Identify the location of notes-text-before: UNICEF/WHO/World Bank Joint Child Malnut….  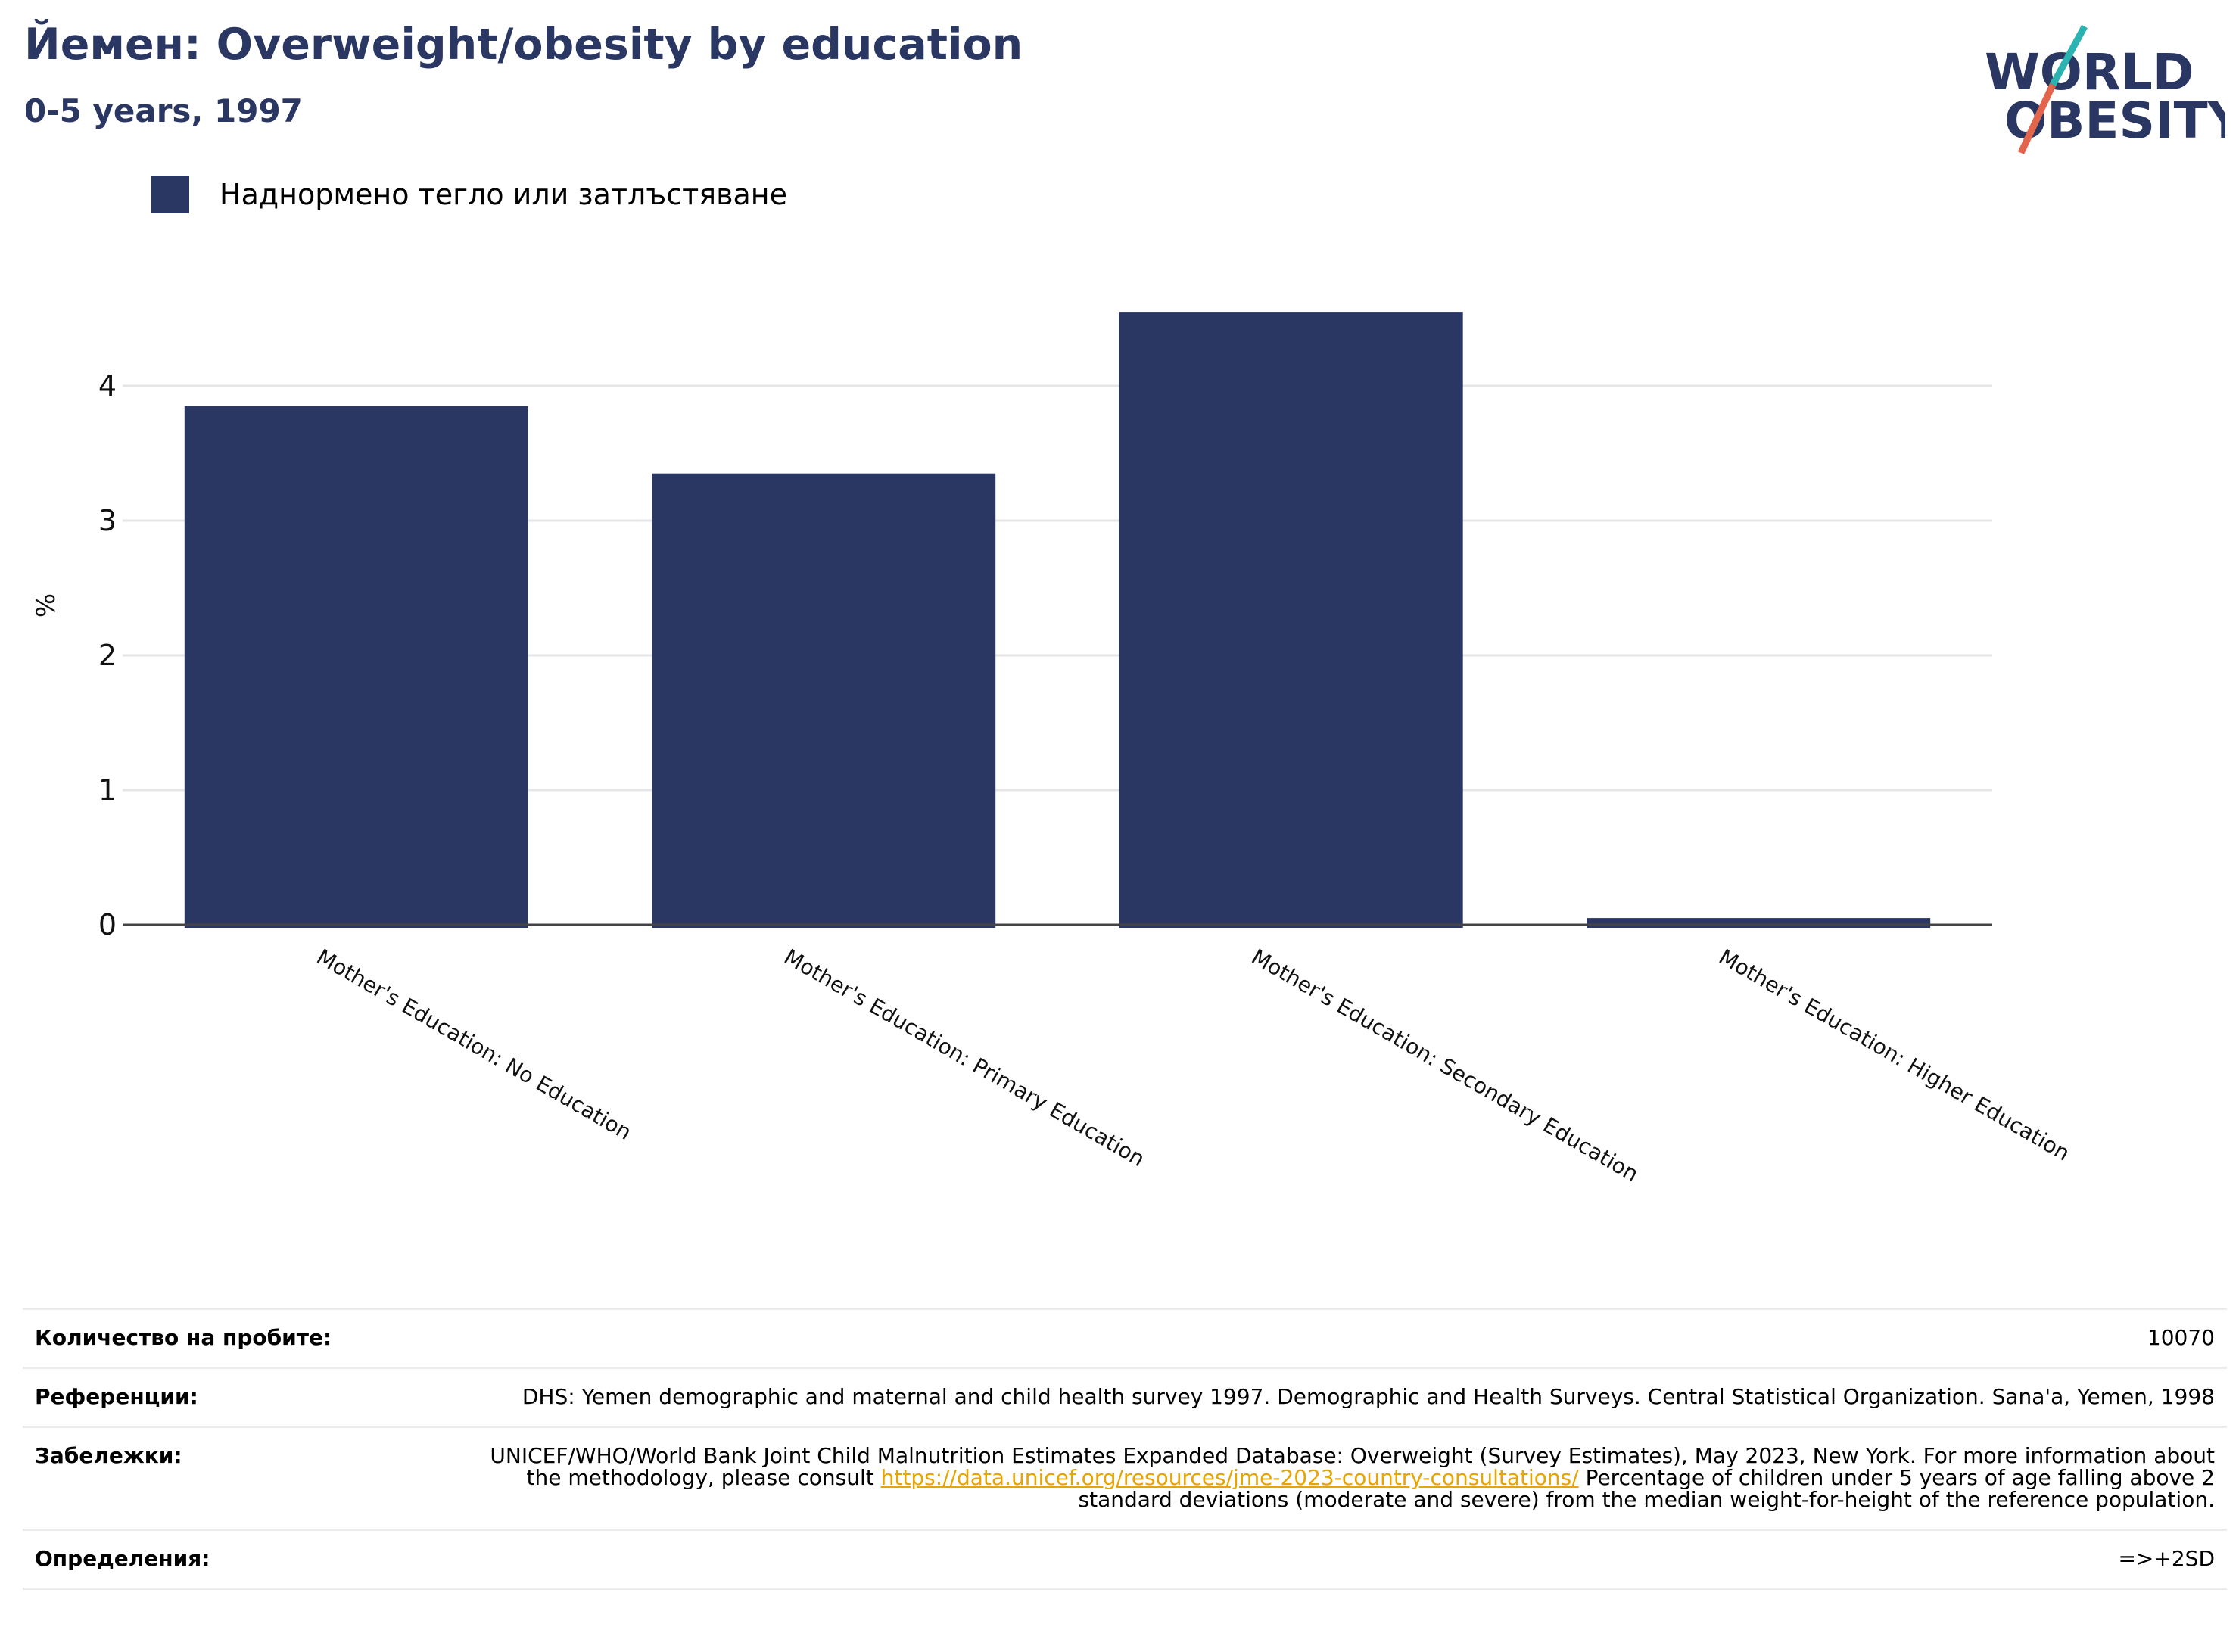
(1353, 1466).